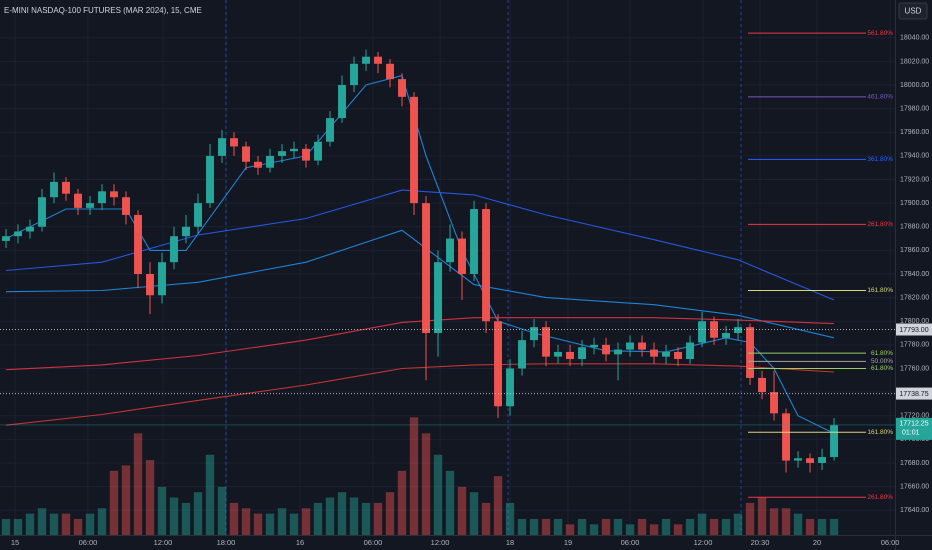  Describe the element at coordinates (913, 394) in the screenshot. I see `price-marker-label: 17738.75` at that location.